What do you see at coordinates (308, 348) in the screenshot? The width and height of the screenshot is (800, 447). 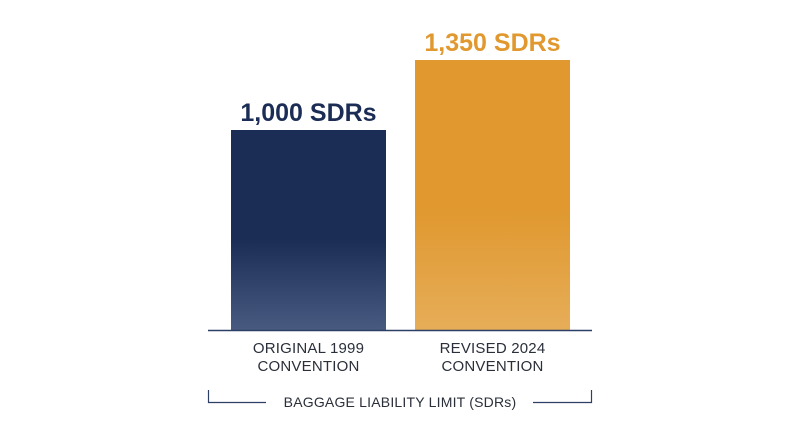 I see `x-tick-label-1-line-1: ORIGINAL 1999` at bounding box center [308, 348].